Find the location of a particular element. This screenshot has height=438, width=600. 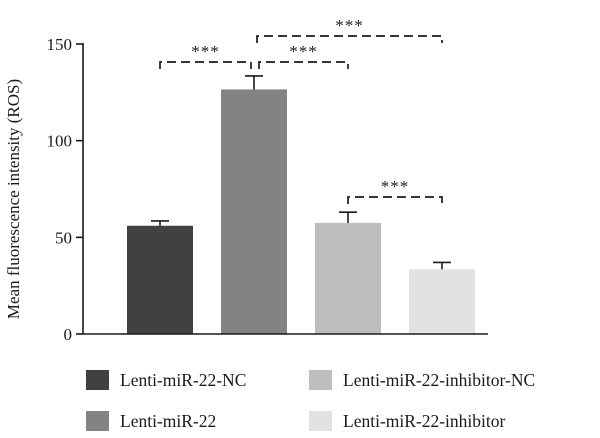

legend-label-2: Lenti-miR-22 is located at coordinates (168, 421).